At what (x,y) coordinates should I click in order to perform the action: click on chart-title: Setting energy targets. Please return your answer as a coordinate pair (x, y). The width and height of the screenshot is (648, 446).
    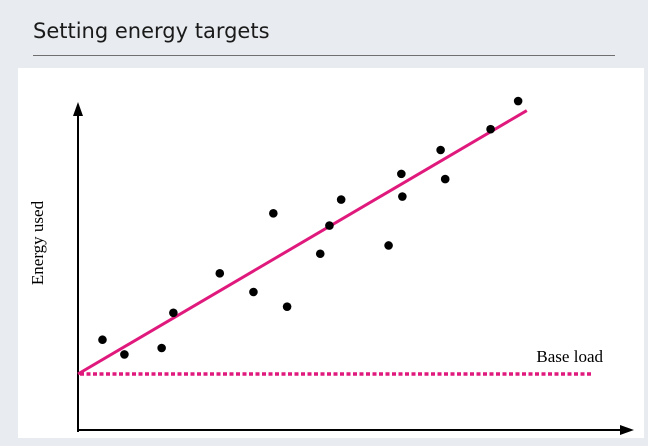
    Looking at the image, I should click on (151, 31).